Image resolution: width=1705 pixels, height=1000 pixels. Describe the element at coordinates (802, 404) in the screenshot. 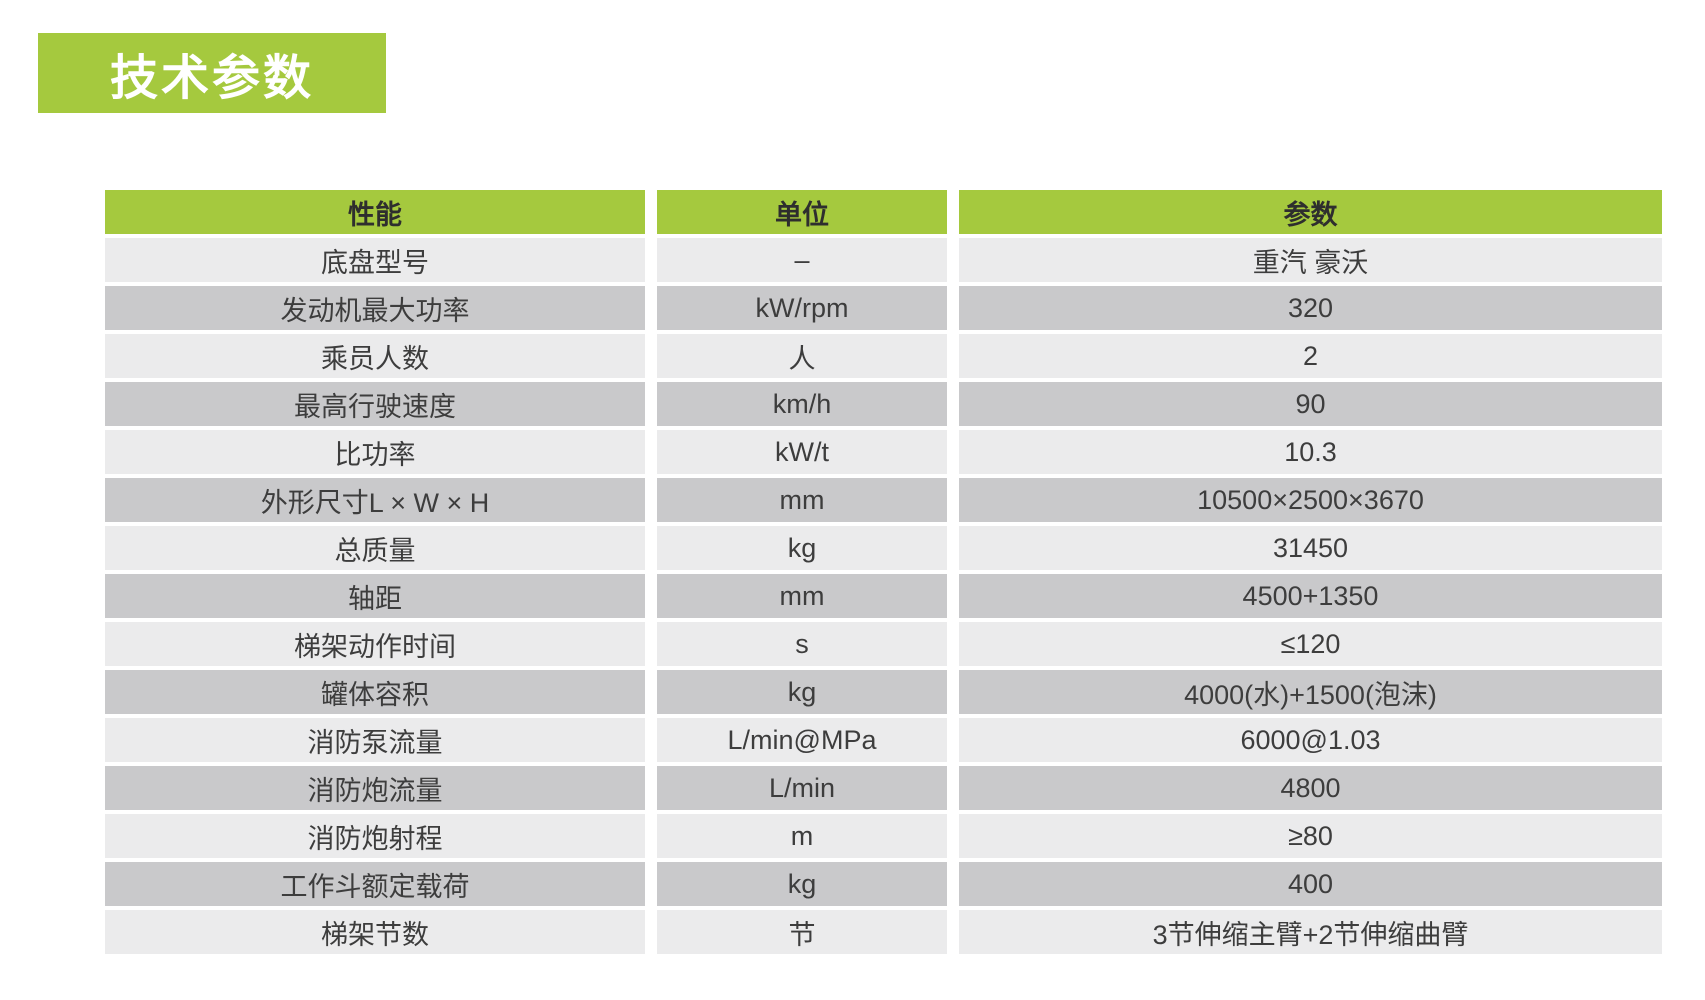

I see `cell-unit: km/h` at that location.